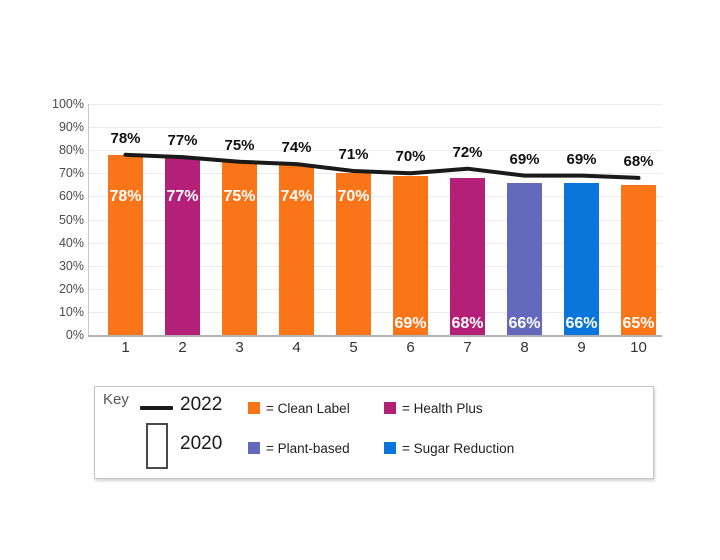 The image size is (720, 560). I want to click on y-tick-label: 10%, so click(71, 311).